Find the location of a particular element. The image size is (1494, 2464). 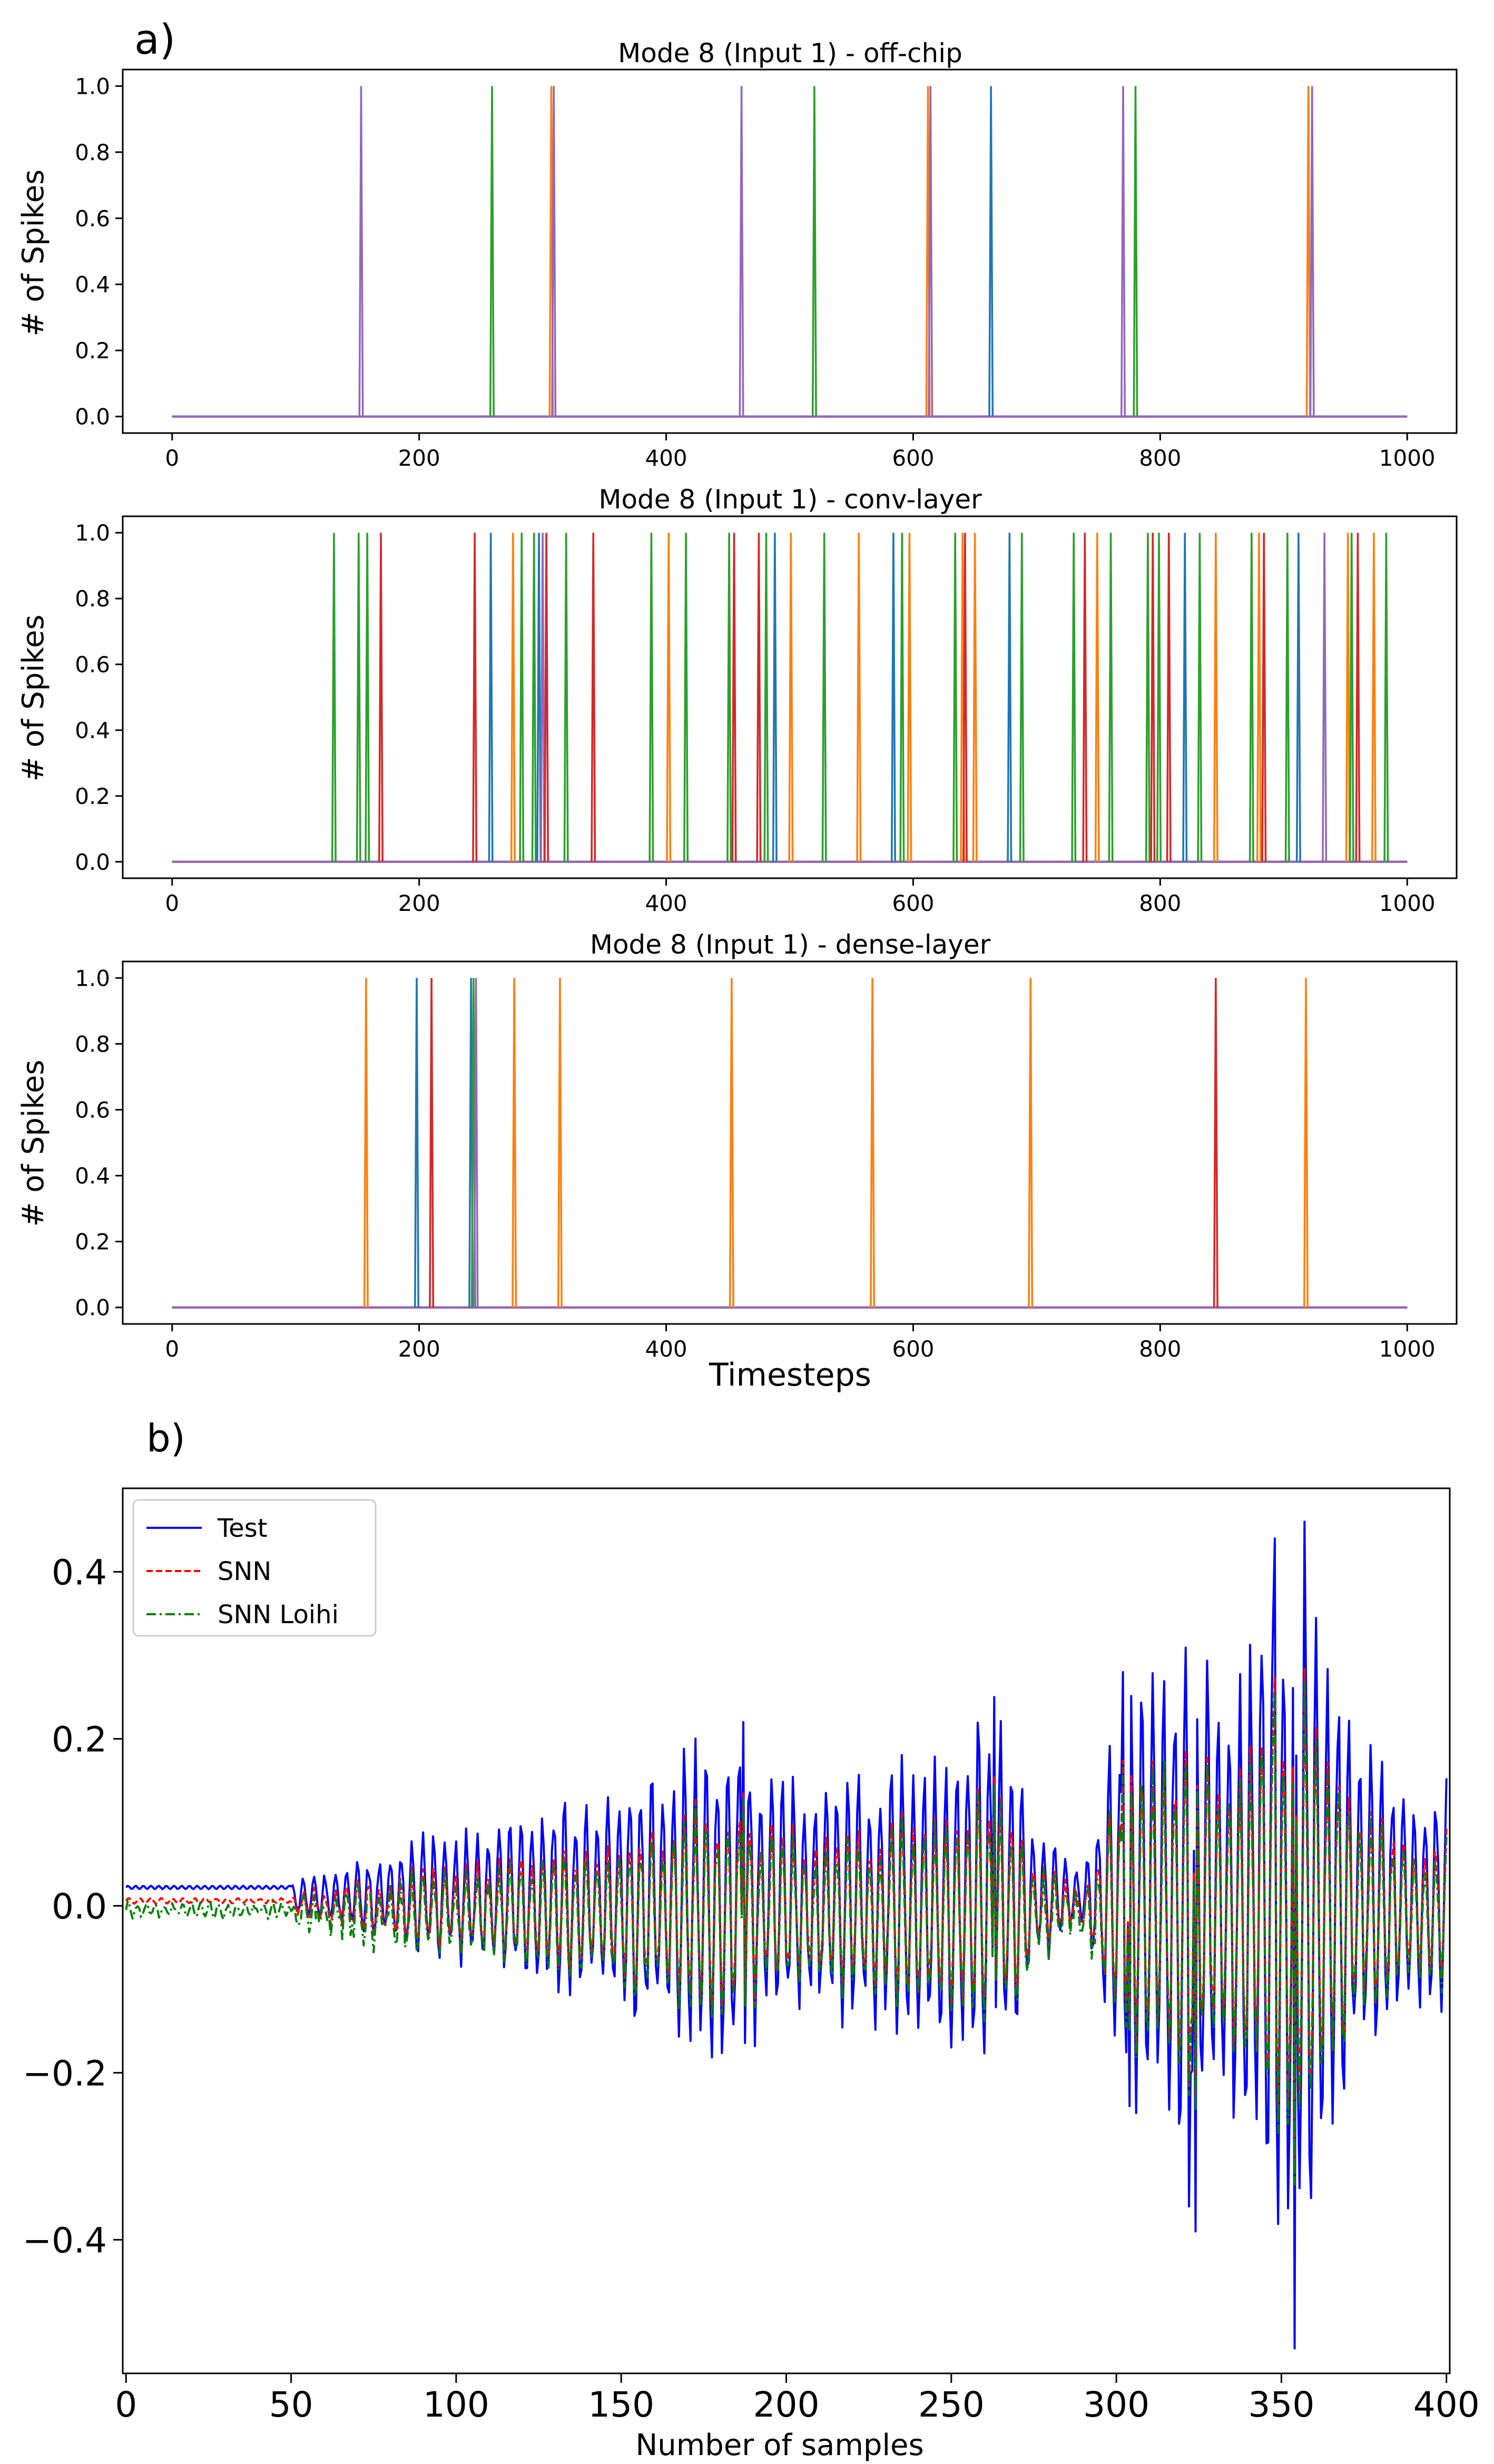

x-tick-label: 1000 is located at coordinates (1407, 458).